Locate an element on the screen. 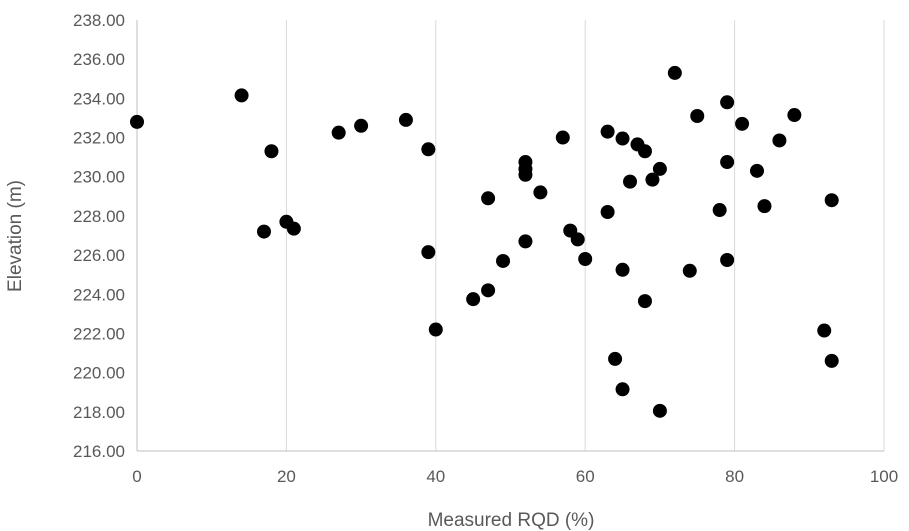 The height and width of the screenshot is (531, 909). x-axis-title: Measured RQD (%) is located at coordinates (511, 520).